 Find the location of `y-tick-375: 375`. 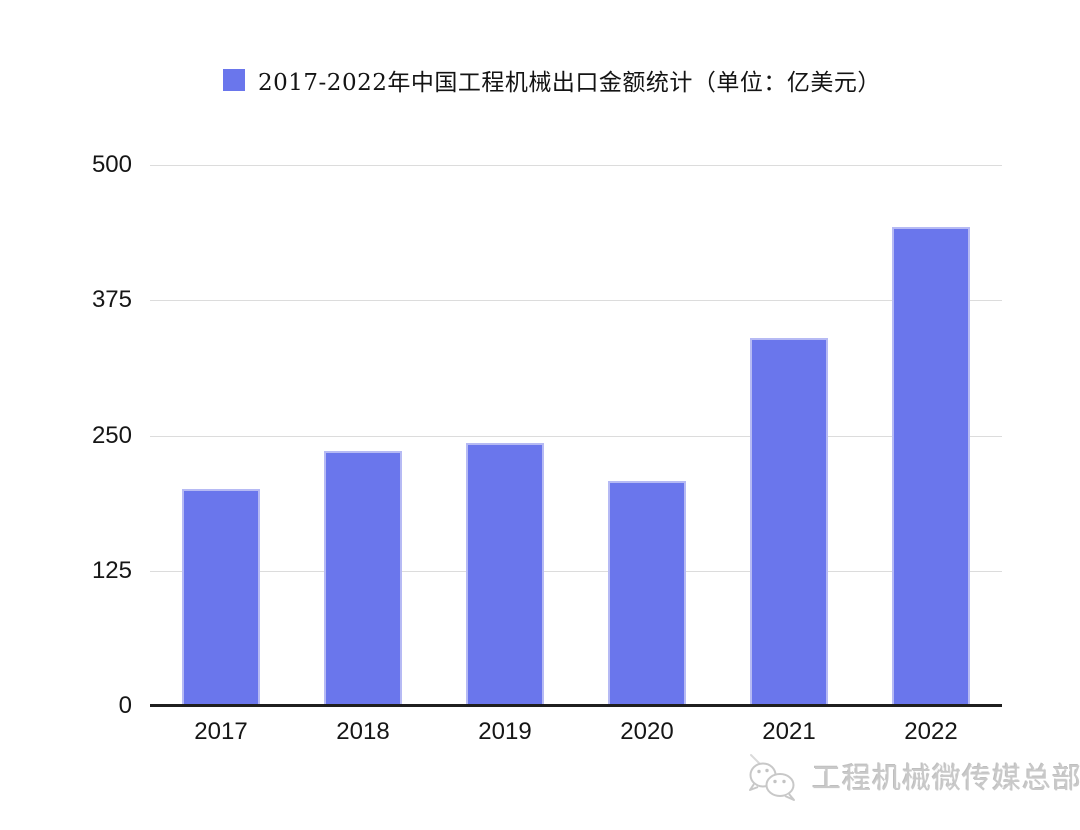

y-tick-375: 375 is located at coordinates (111, 299).